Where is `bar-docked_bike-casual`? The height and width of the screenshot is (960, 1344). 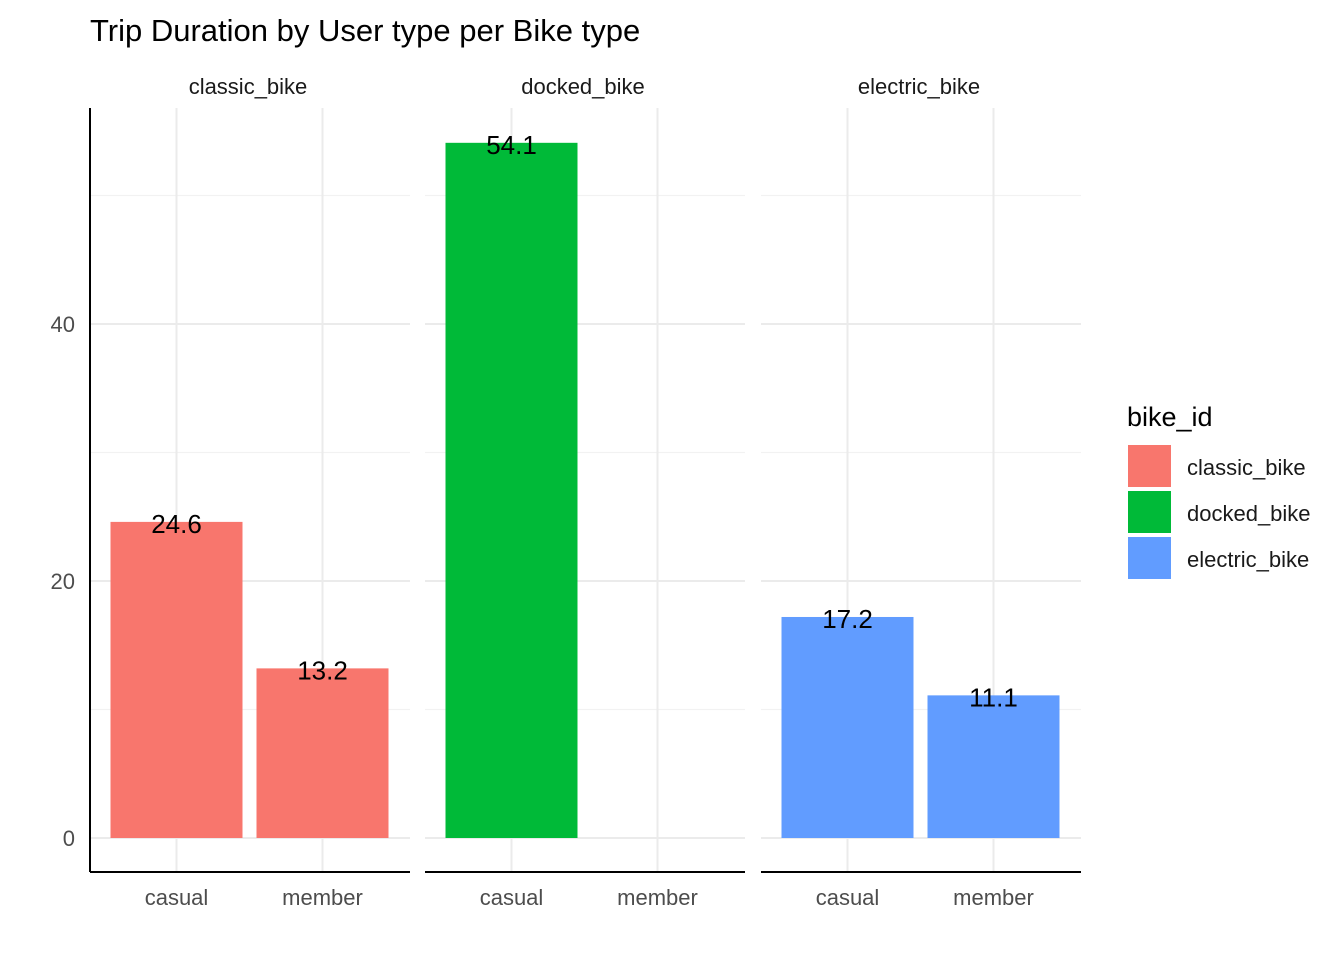
bar-docked_bike-casual is located at coordinates (511, 490).